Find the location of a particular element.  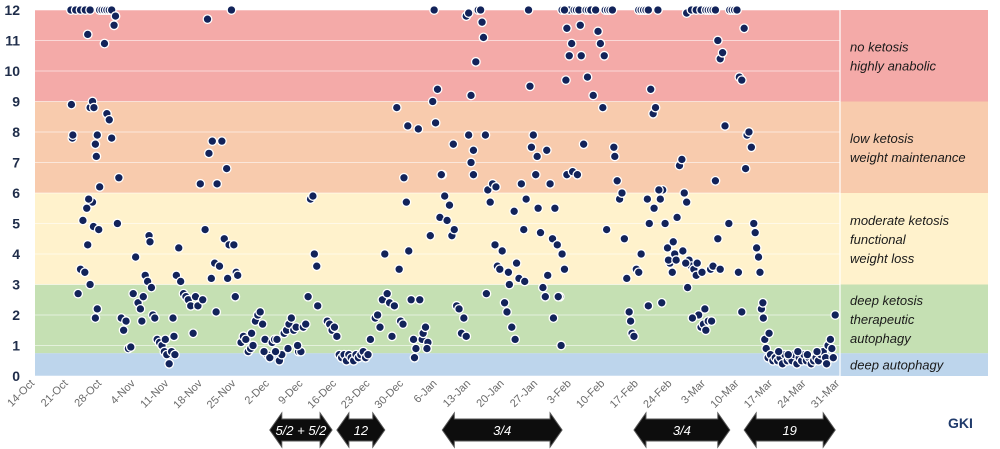

y-tick-label: 10 is located at coordinates (12, 71).